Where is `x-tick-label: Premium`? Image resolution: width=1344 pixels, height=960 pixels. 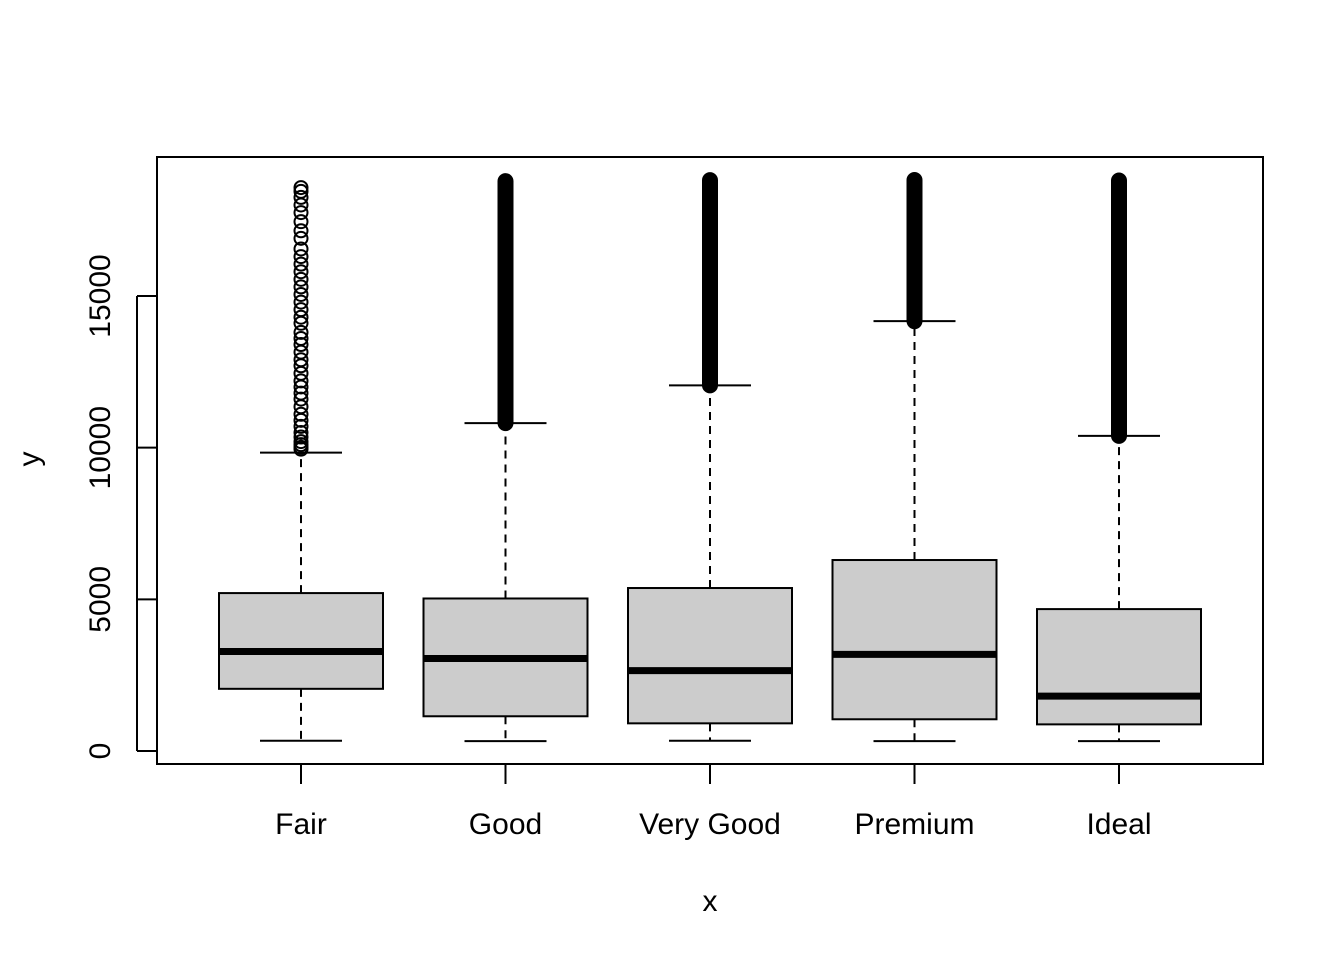 x-tick-label: Premium is located at coordinates (914, 824).